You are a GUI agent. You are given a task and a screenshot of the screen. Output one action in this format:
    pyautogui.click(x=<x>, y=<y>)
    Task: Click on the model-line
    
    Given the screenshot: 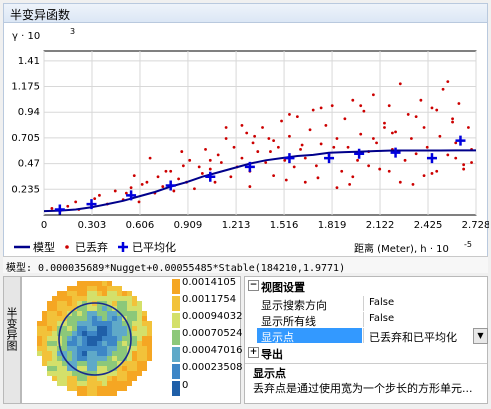 What is the action you would take?
    pyautogui.click(x=259, y=181)
    